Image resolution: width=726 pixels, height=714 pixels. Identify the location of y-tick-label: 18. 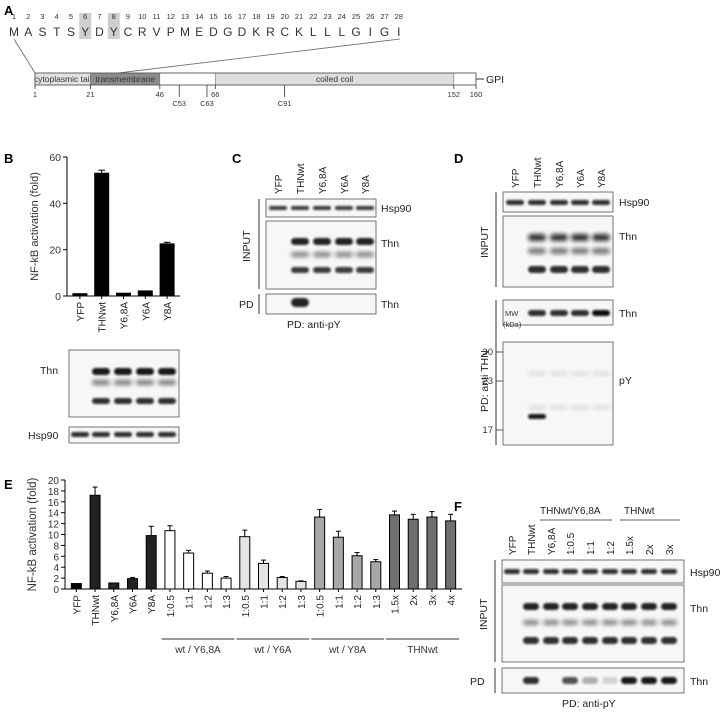
(54, 492).